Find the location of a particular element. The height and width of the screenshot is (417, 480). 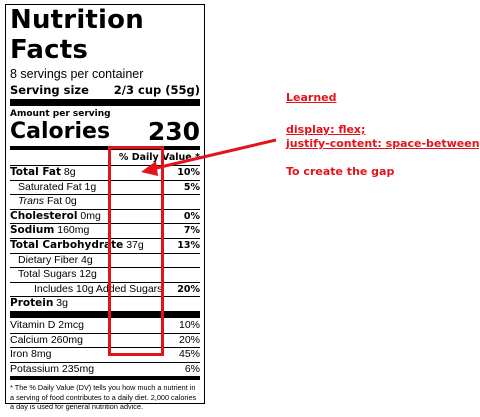

nutrient-name: Total Sugars 12g is located at coordinates (57, 274).